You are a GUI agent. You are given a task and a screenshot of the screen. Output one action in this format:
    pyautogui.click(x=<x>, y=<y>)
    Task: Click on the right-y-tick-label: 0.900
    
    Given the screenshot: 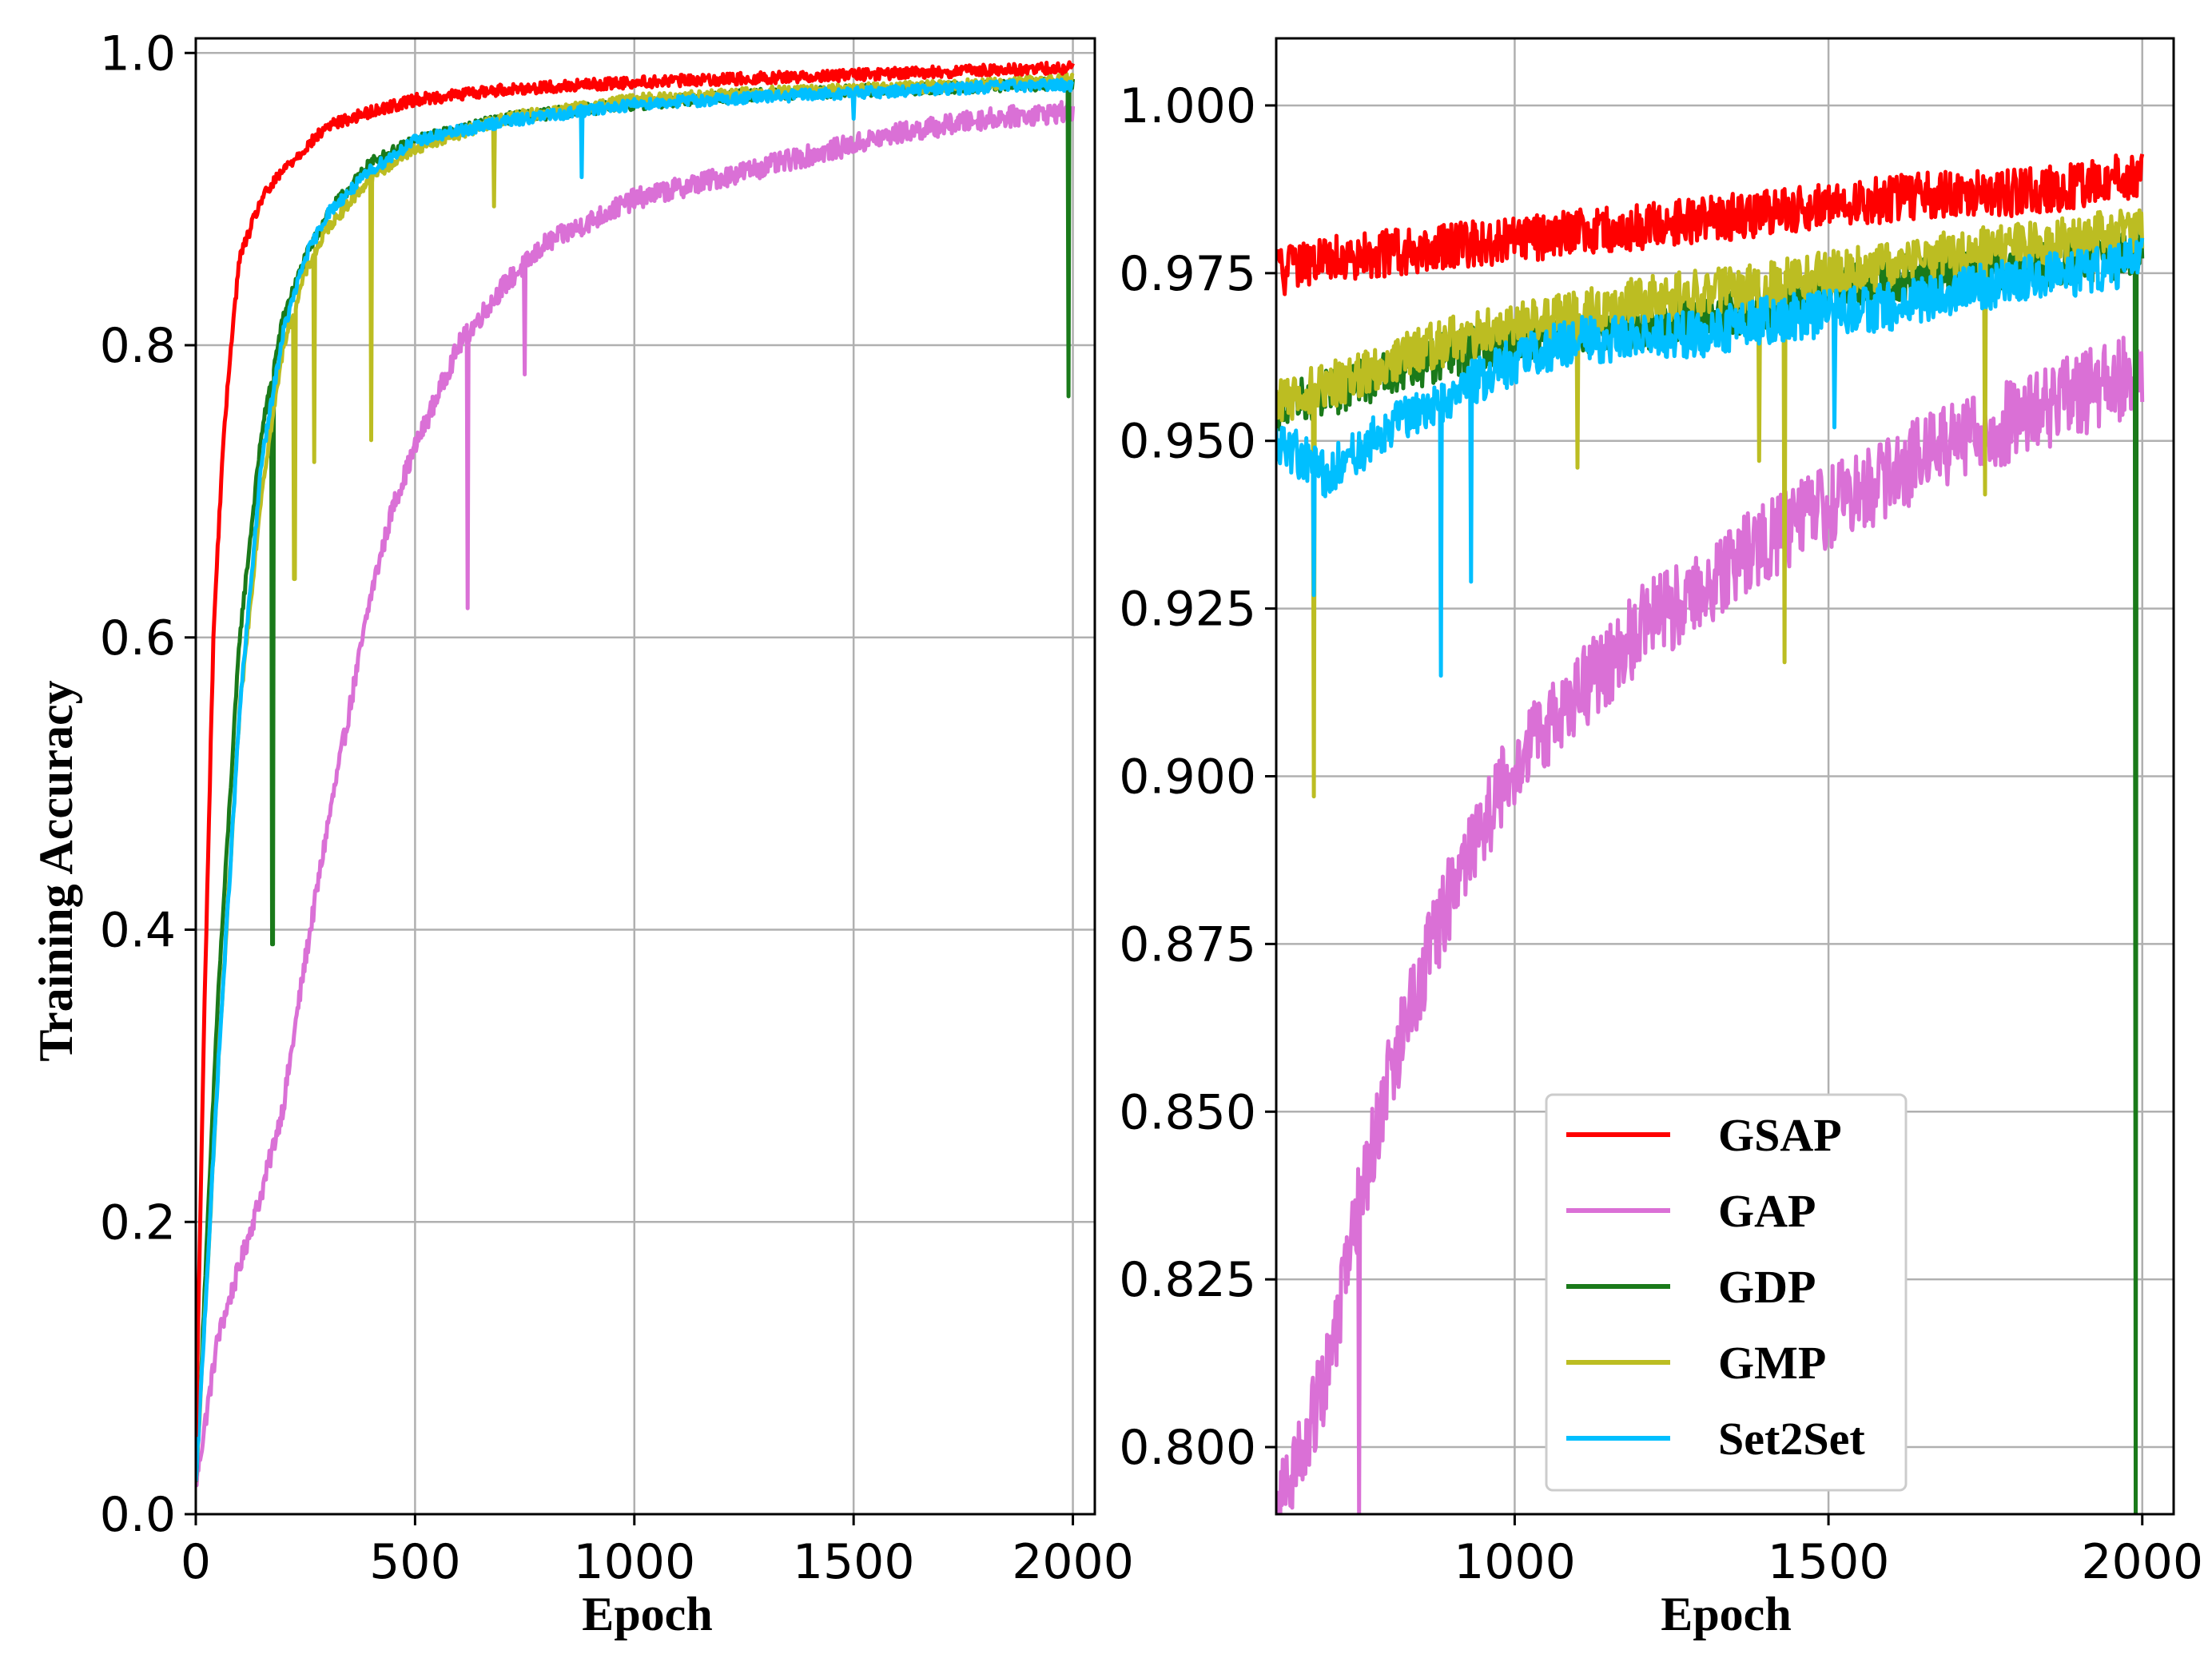 What is the action you would take?
    pyautogui.click(x=1187, y=777)
    